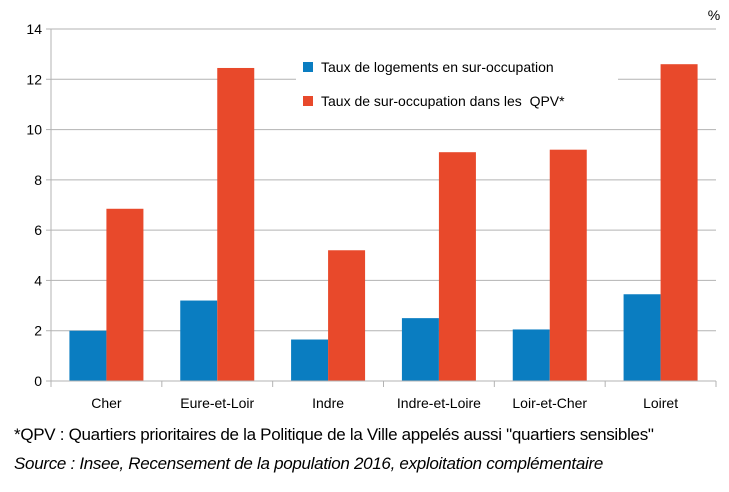  Describe the element at coordinates (217, 403) in the screenshot. I see `x-tick-label: Eure-et-Loir` at that location.